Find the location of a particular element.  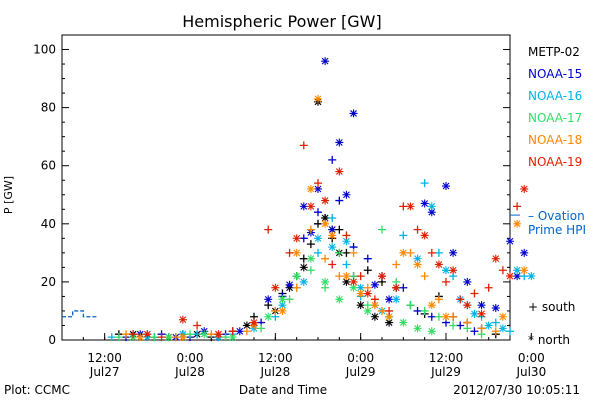

chart-title: Hemispheric Power [GW] is located at coordinates (281, 21).